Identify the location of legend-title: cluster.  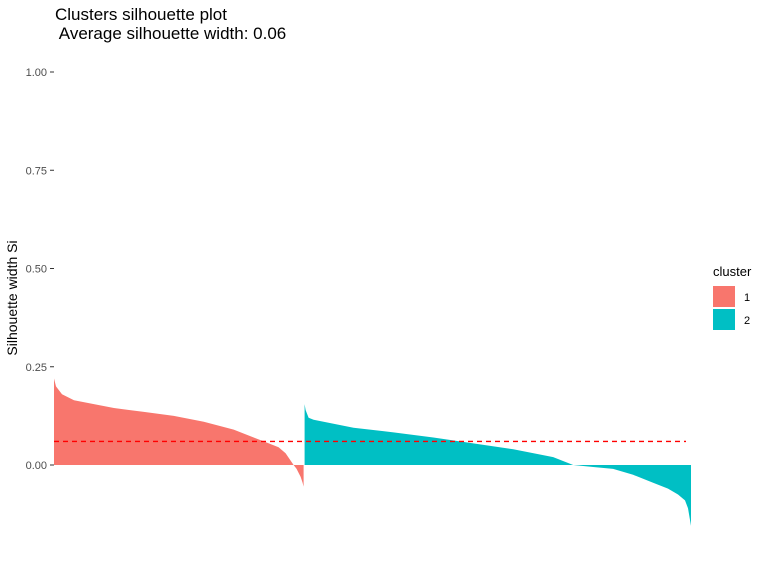
(732, 271).